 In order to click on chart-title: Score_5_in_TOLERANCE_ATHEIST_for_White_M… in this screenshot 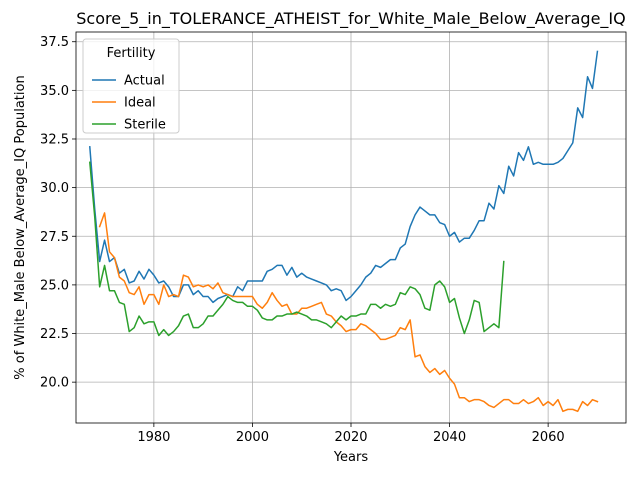, I will do `click(350, 19)`.